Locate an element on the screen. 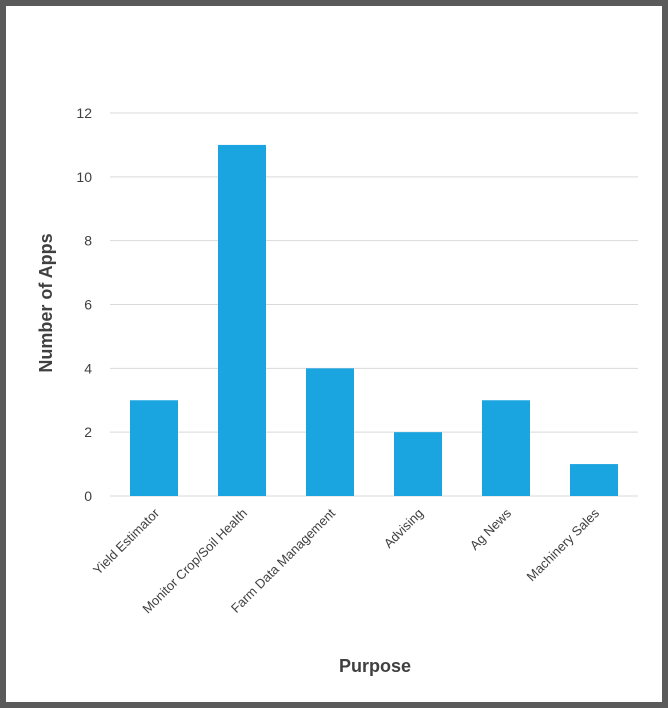  x-tick-label: Advising is located at coordinates (403, 528).